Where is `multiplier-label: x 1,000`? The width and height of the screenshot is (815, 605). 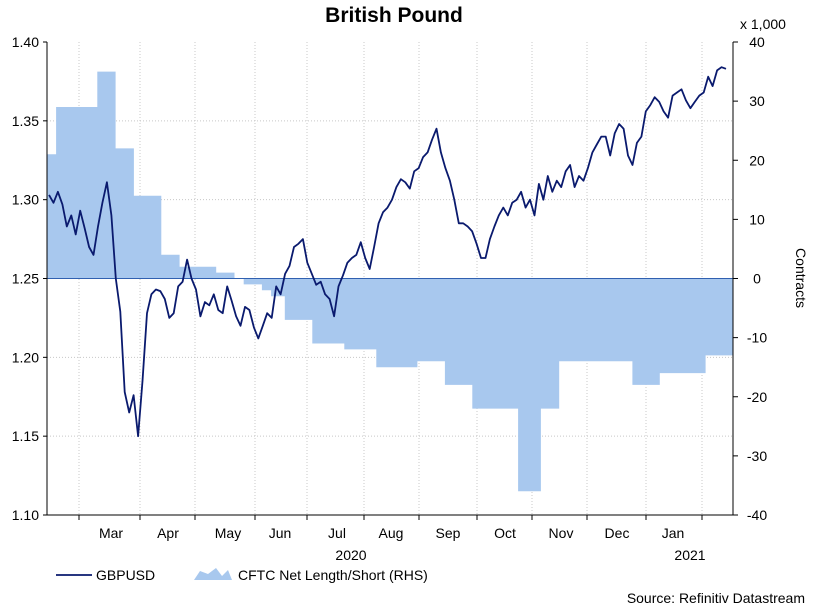 multiplier-label: x 1,000 is located at coordinates (763, 24).